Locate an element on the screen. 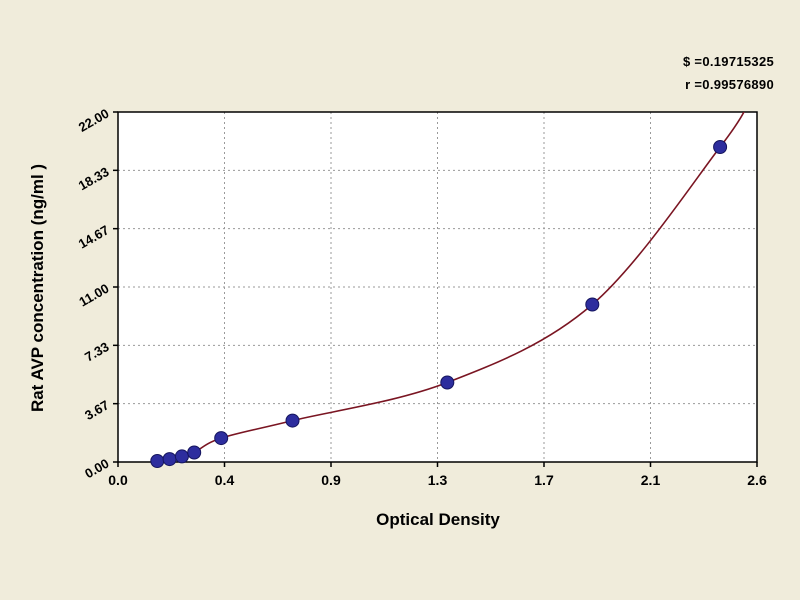 The height and width of the screenshot is (600, 800). y-tick-label: 3.67 is located at coordinates (96, 410).